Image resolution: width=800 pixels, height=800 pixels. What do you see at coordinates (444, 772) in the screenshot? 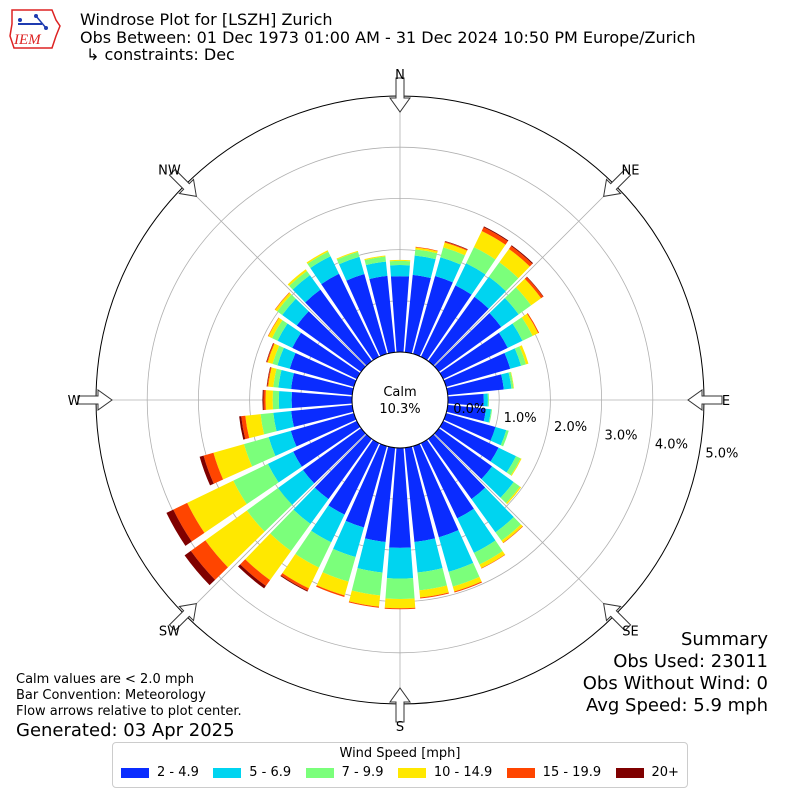
I see `legend-item-3: 10 - 14.9` at bounding box center [444, 772].